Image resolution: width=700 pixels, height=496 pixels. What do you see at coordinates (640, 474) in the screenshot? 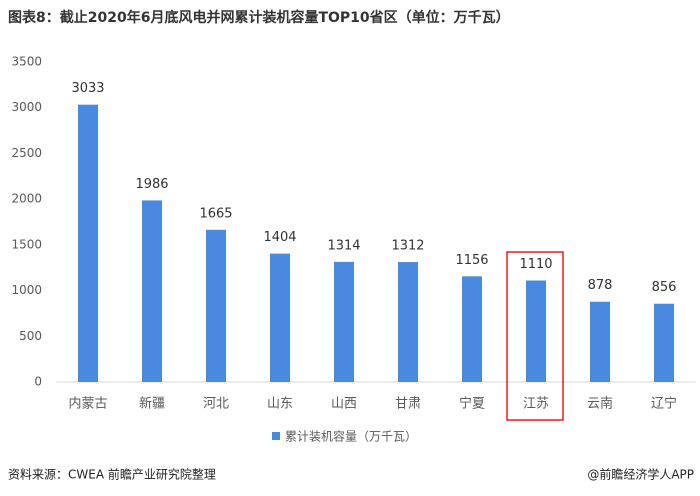
I see `credit: @前瞻经济学人APP` at bounding box center [640, 474].